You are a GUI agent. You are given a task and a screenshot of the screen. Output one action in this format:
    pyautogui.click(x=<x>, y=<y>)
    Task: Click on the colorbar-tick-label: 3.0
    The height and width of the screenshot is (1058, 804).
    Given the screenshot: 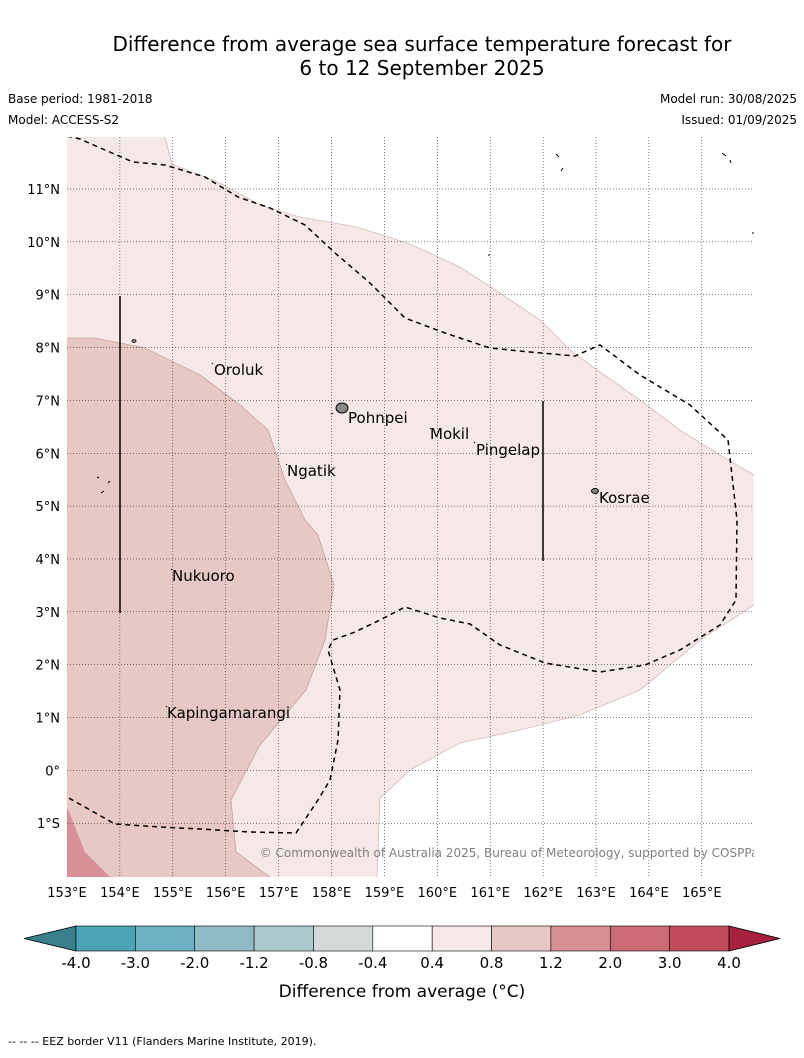 What is the action you would take?
    pyautogui.click(x=670, y=963)
    